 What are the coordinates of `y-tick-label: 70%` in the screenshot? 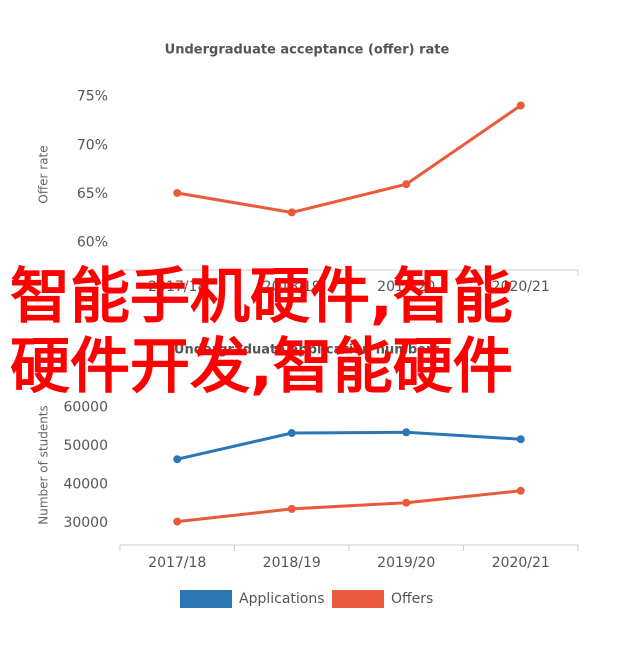 It's located at (92, 145).